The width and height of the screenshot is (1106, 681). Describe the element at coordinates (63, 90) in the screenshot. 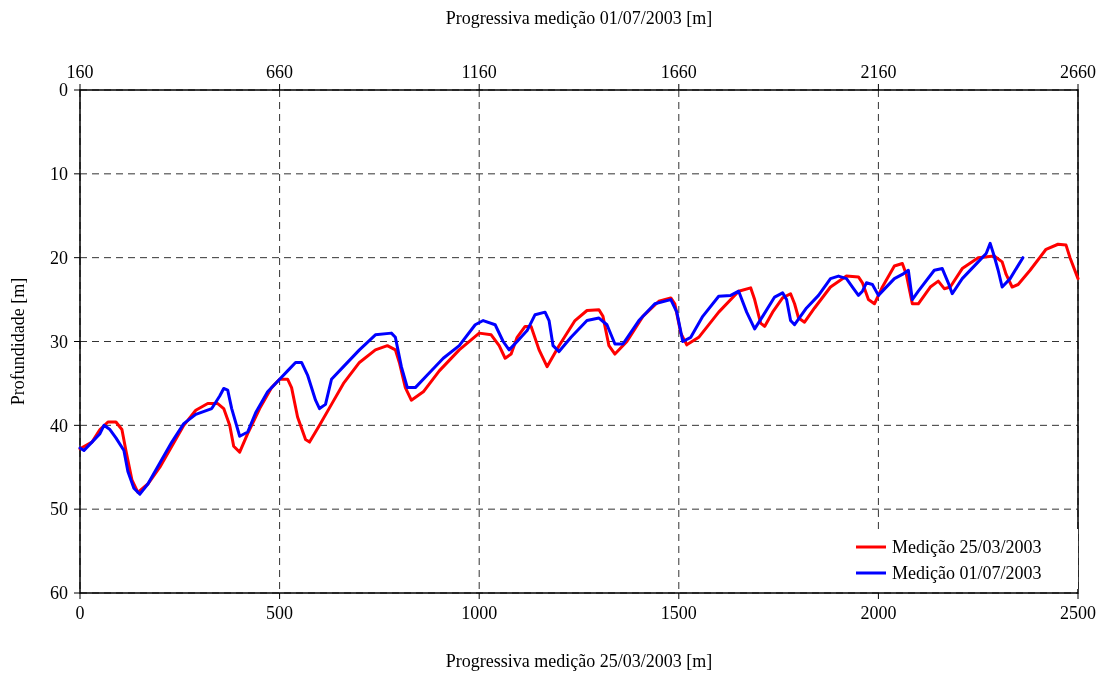

I see `y-tick-label: 0` at that location.